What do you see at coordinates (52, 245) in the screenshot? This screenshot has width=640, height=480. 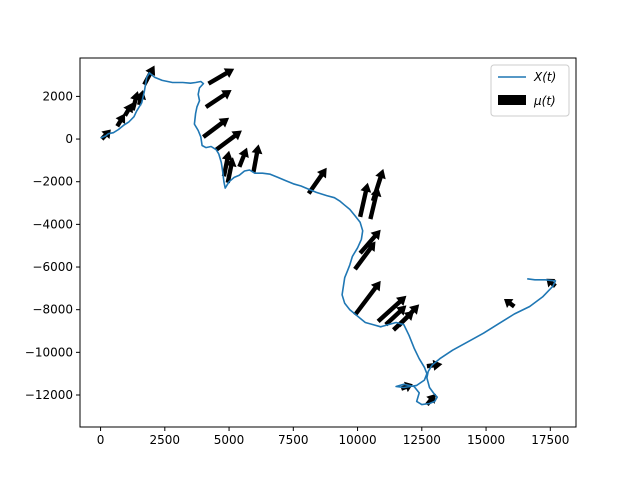 I see `y-axis: −12000 −10000 −8000 −6000 −4000 −2000 0 2000` at bounding box center [52, 245].